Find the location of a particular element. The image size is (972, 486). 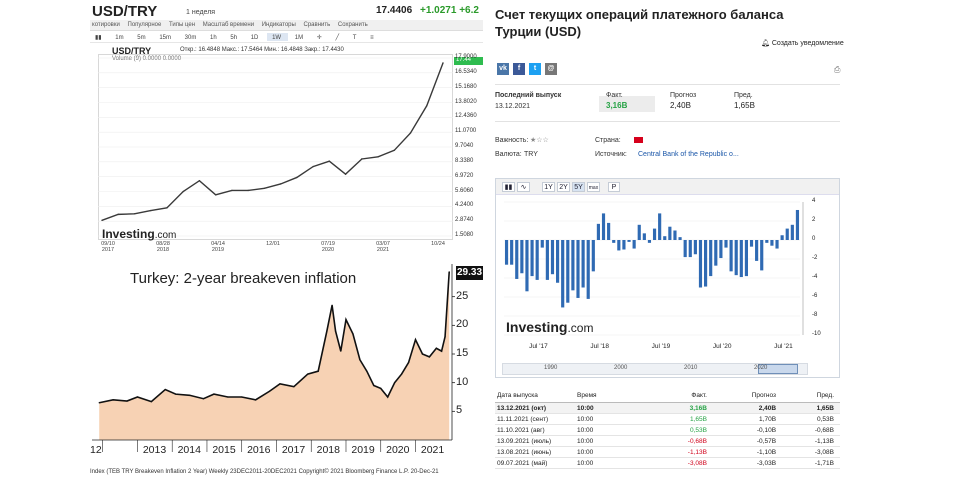

range-max: max is located at coordinates (593, 187).